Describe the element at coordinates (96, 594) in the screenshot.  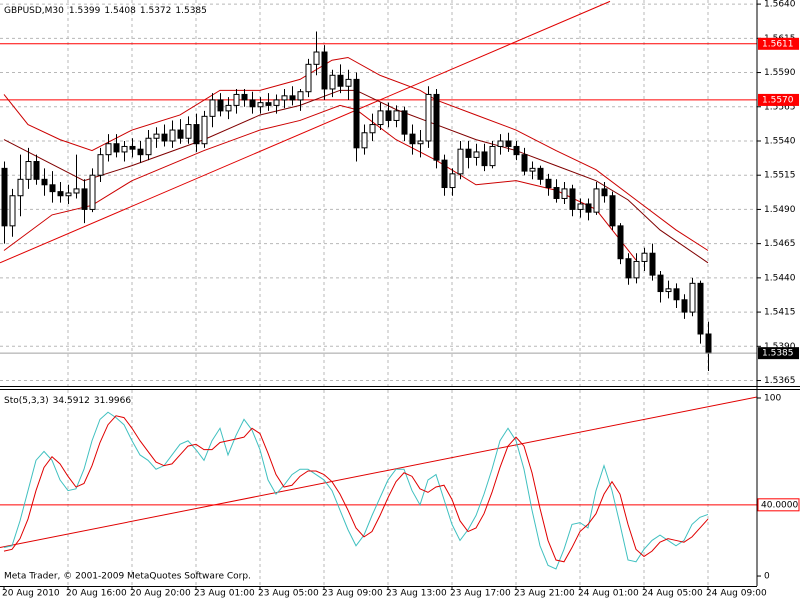
I see `x-tick-label: 20 Aug 16:00` at that location.